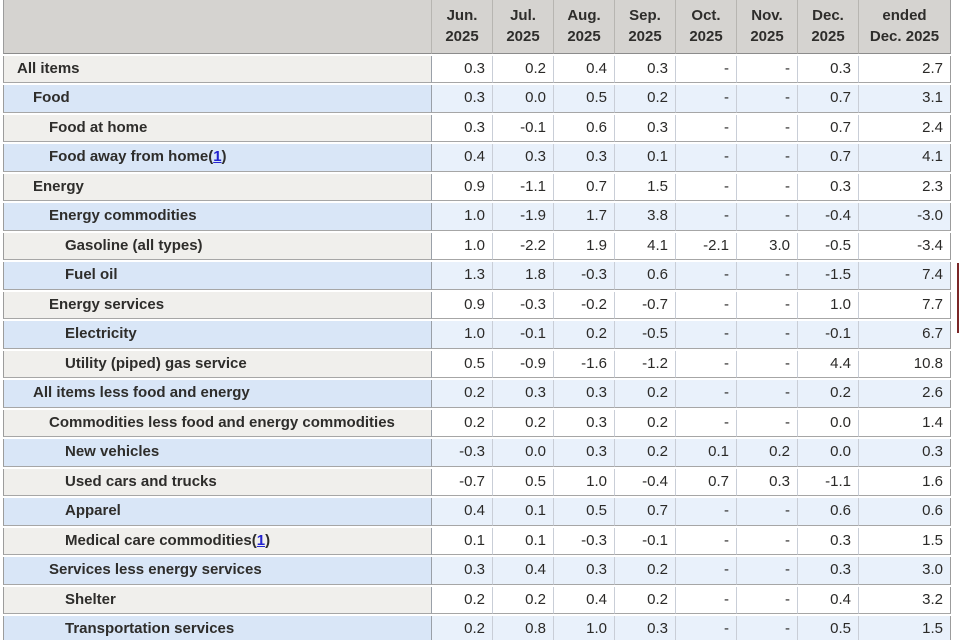 The width and height of the screenshot is (960, 640). What do you see at coordinates (584, 364) in the screenshot?
I see `value-cell: -1.6` at bounding box center [584, 364].